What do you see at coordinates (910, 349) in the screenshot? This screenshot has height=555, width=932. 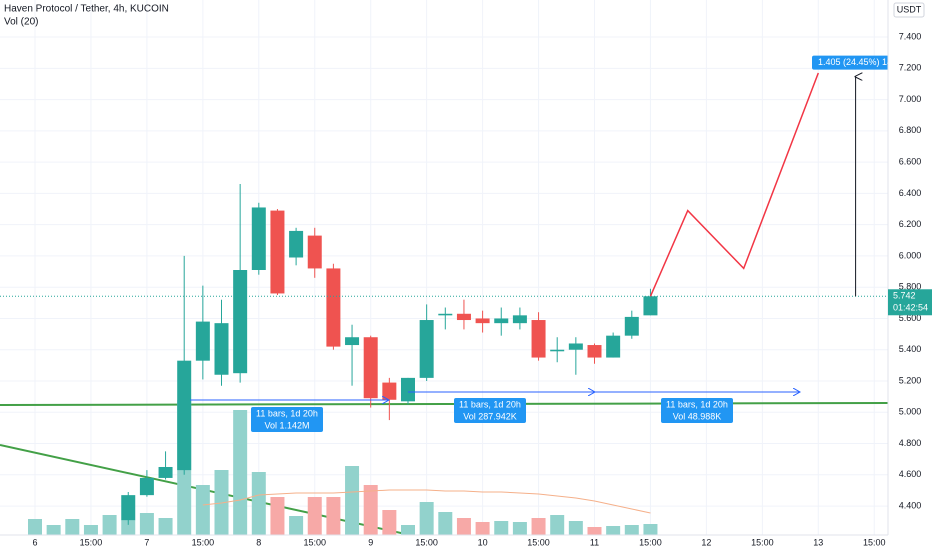 I see `y-tick-label: 5.400` at bounding box center [910, 349].